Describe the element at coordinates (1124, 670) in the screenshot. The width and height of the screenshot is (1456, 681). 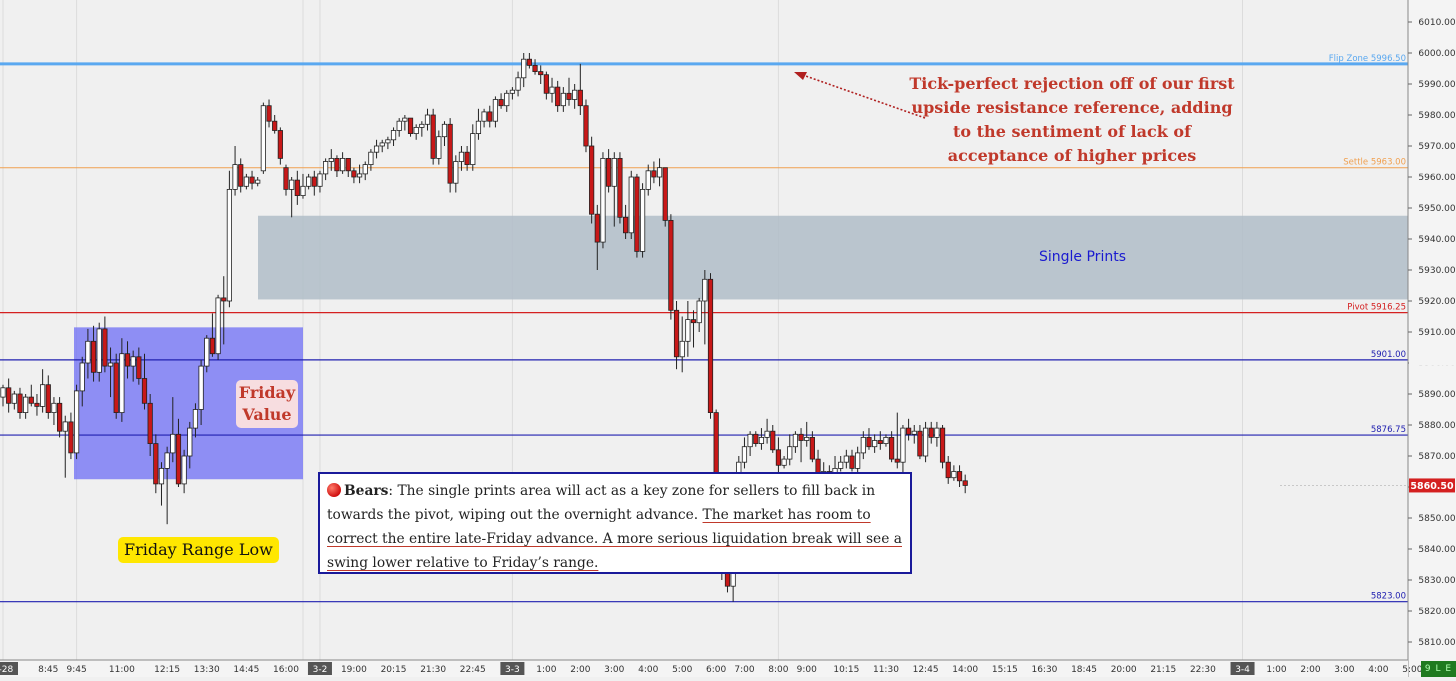
I see `time-tick-label: 20:00` at that location.